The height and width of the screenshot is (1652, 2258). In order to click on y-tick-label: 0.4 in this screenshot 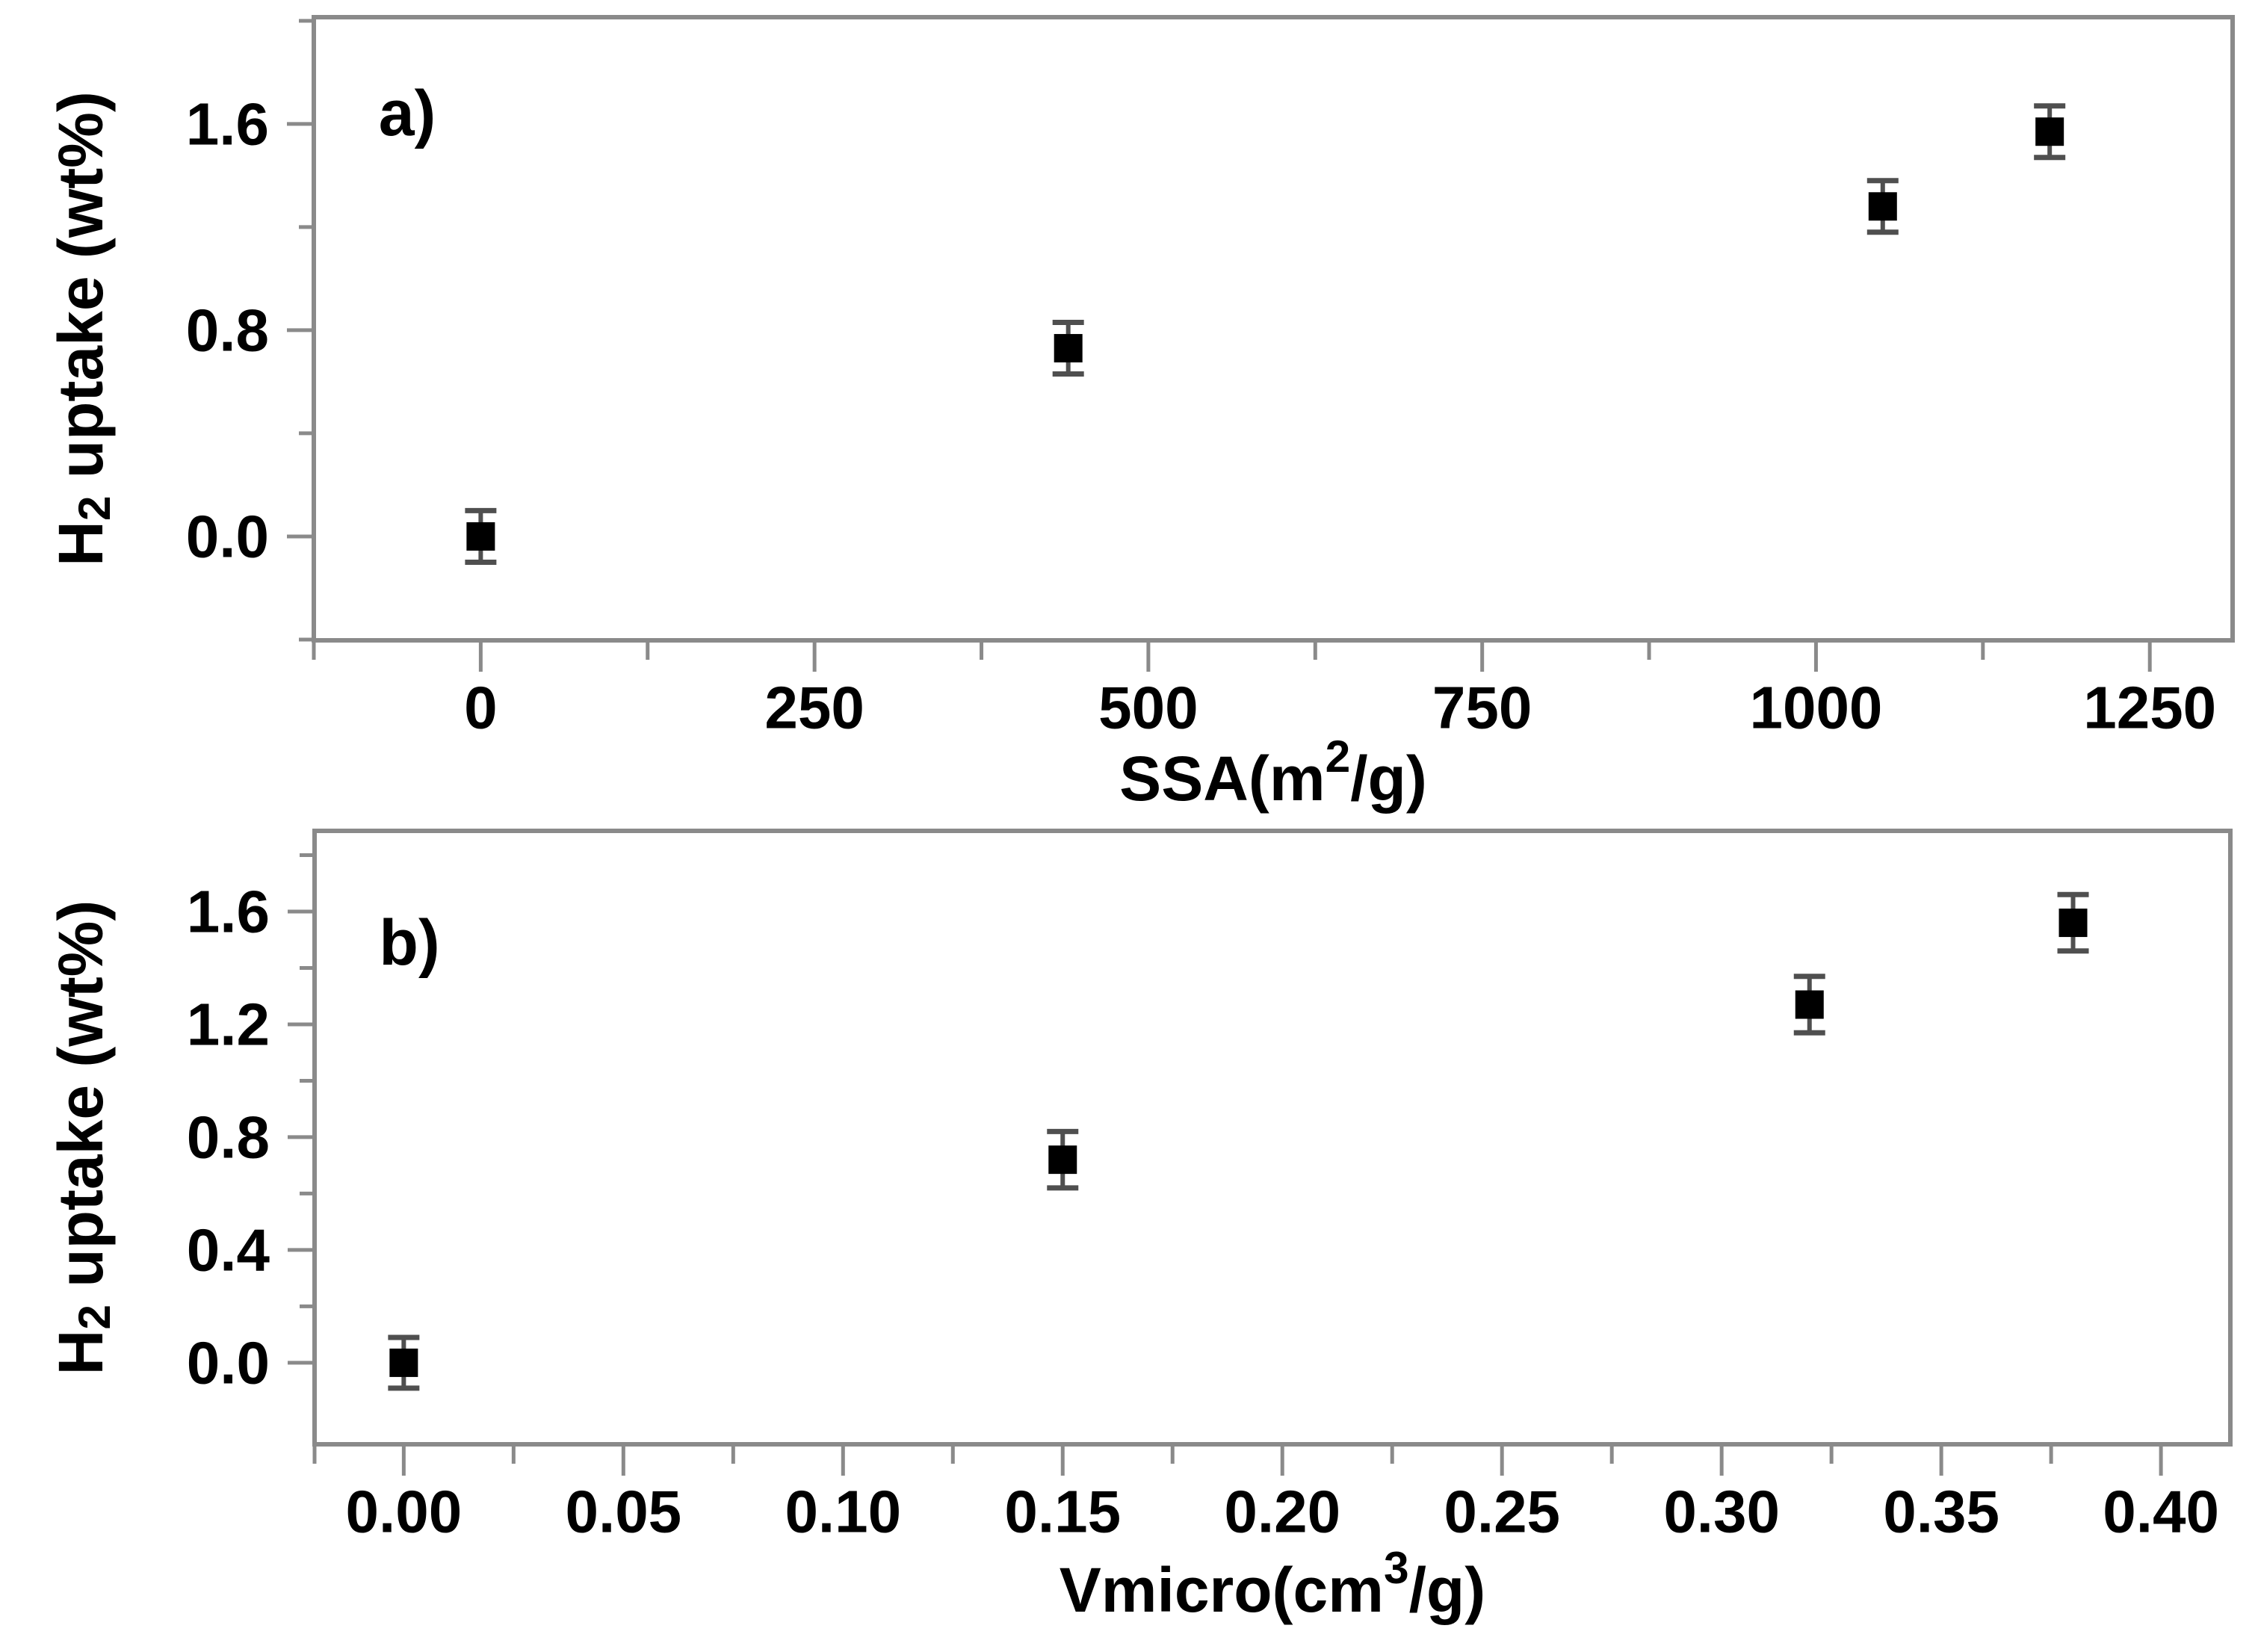, I will do `click(228, 1249)`.